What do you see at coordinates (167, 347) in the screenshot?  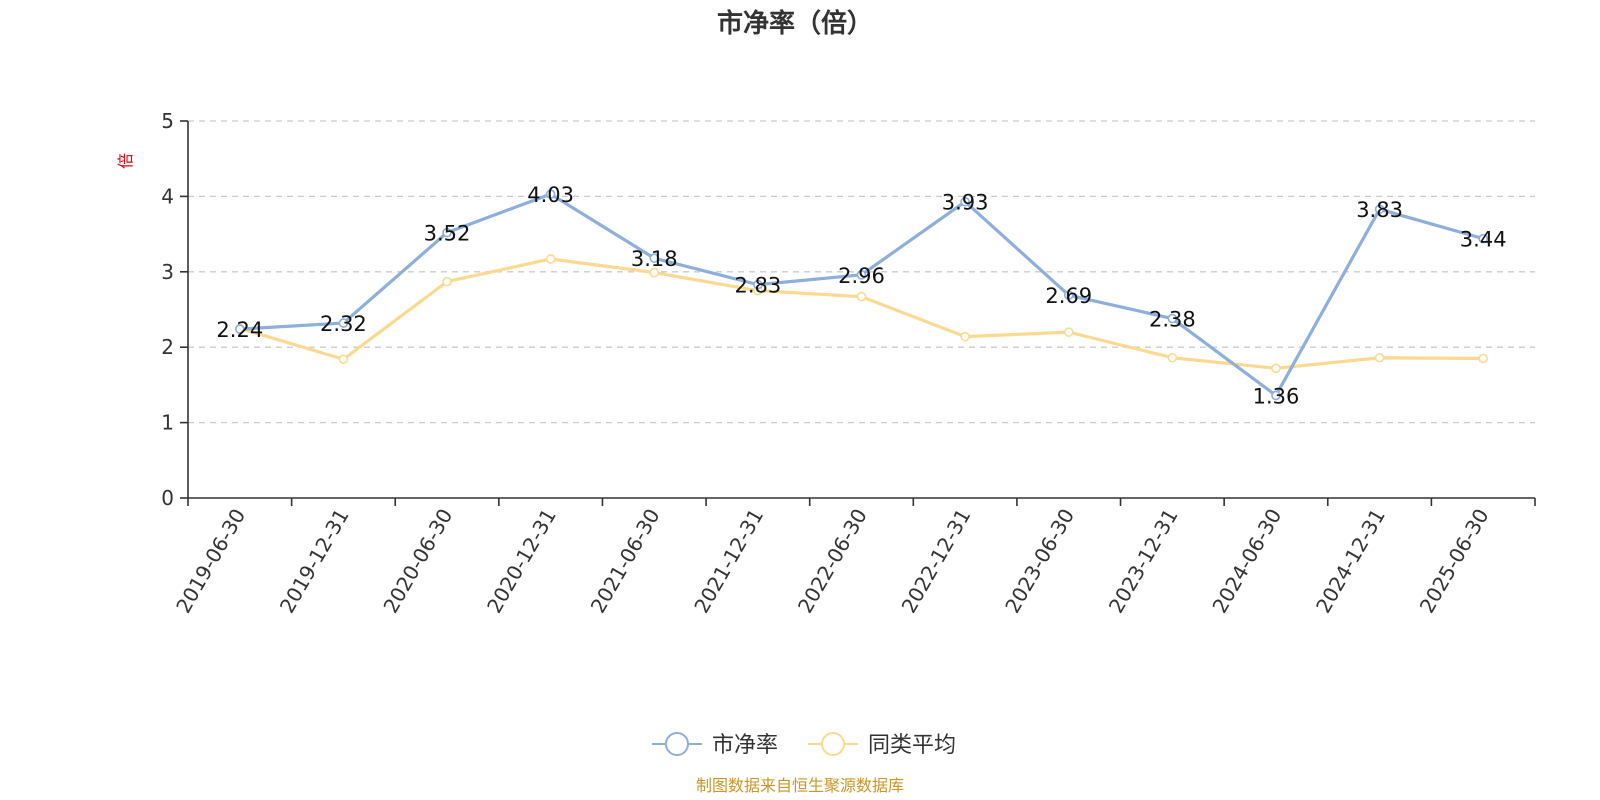 I see `y-tick-label: 2` at bounding box center [167, 347].